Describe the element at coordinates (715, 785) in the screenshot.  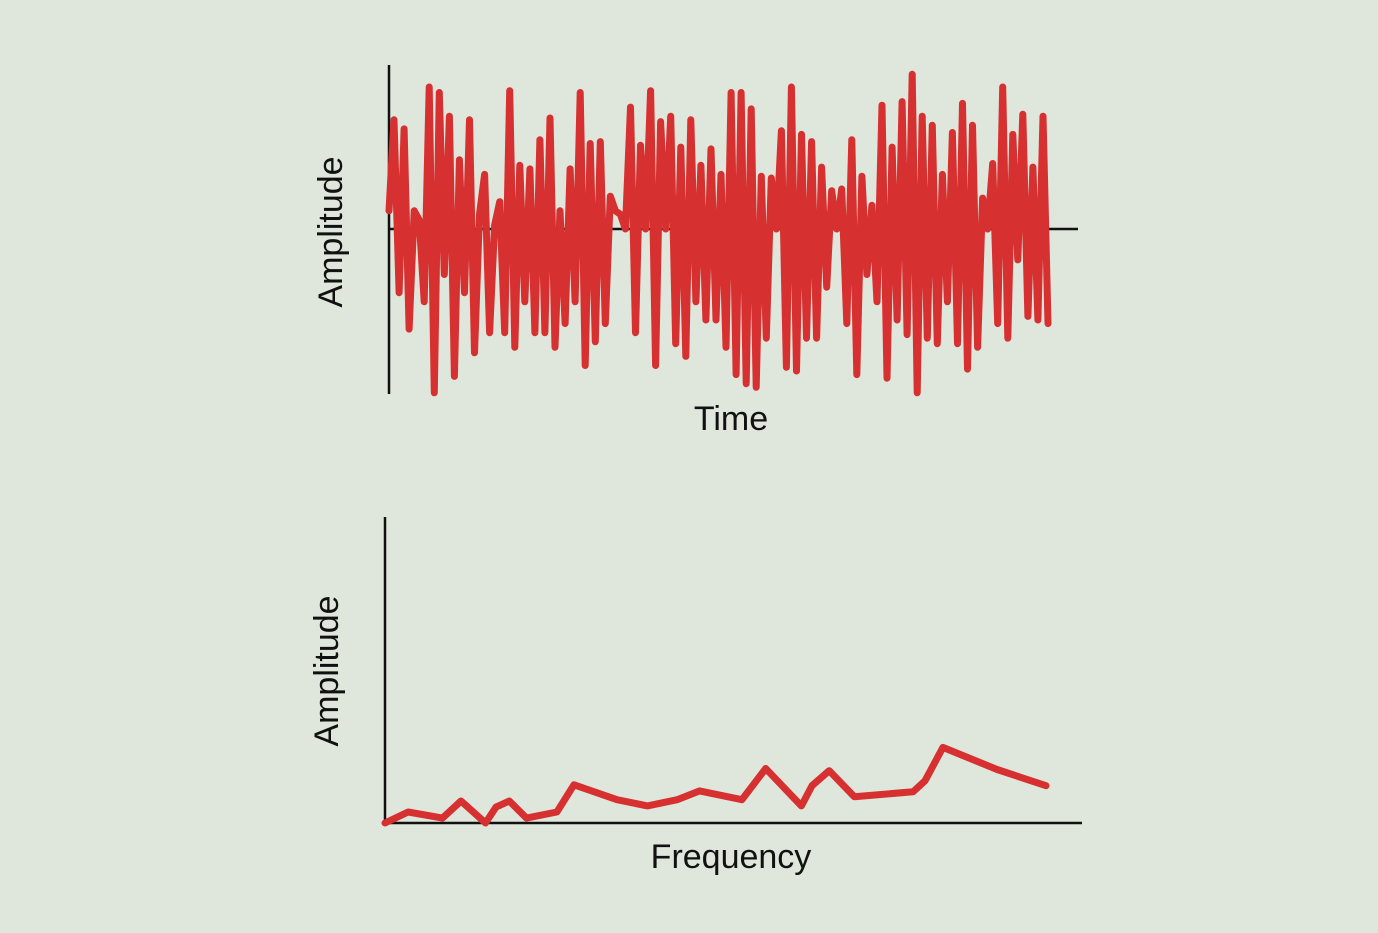
I see `frequency-series-line` at that location.